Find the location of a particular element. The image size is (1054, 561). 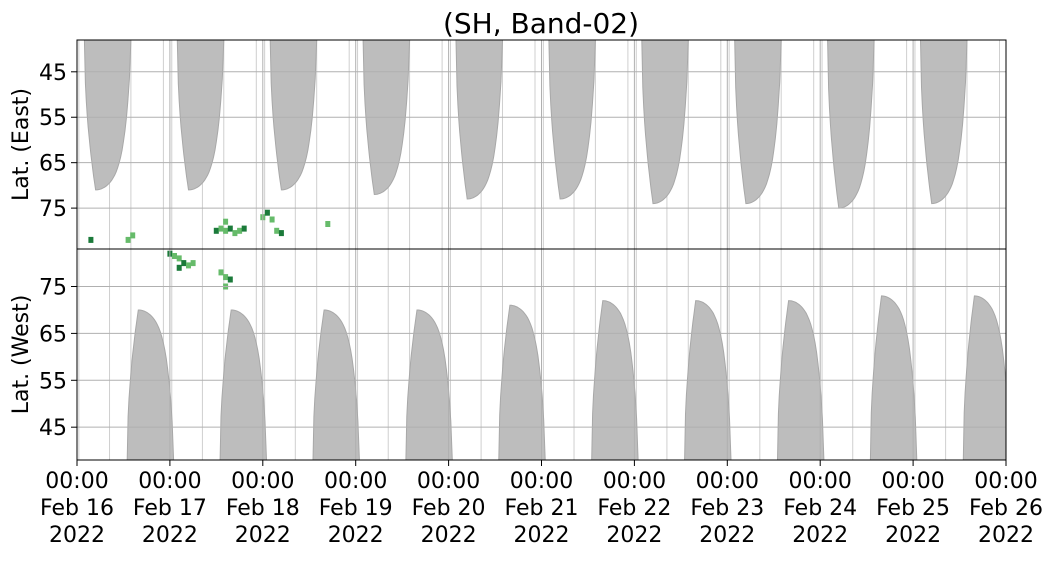

x-tick-label: 00:00 Feb 20 2022 is located at coordinates (449, 508).